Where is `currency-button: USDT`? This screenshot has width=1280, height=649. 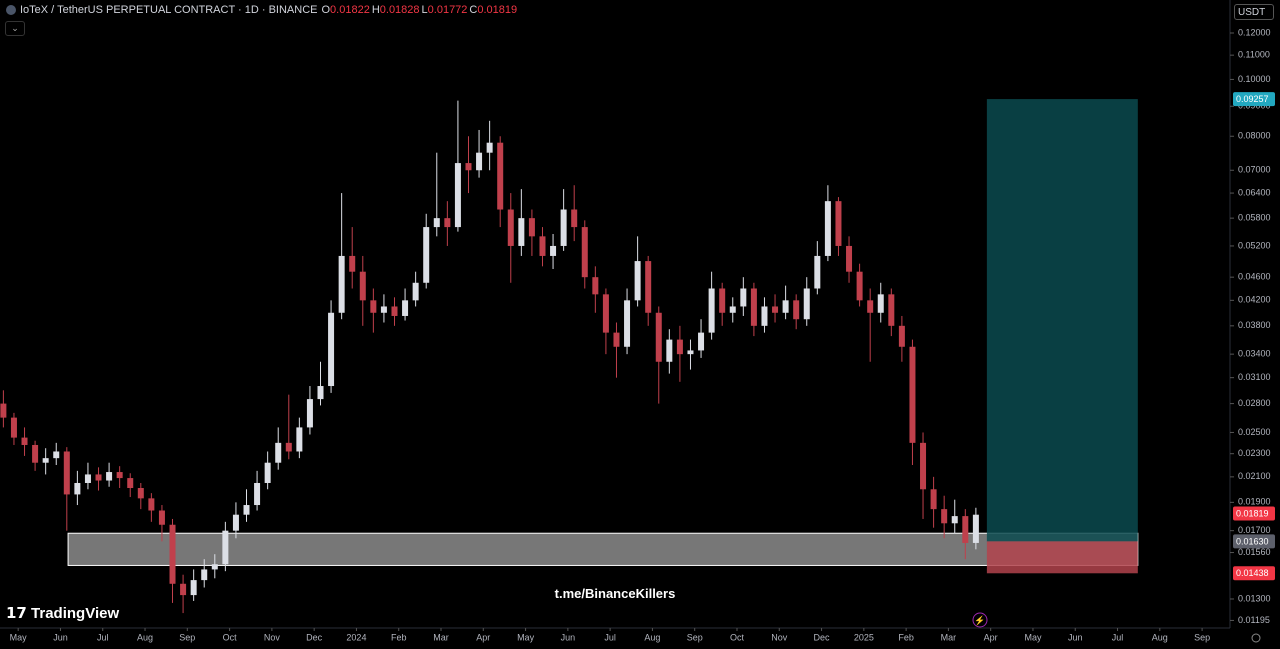 currency-button: USDT is located at coordinates (1254, 12).